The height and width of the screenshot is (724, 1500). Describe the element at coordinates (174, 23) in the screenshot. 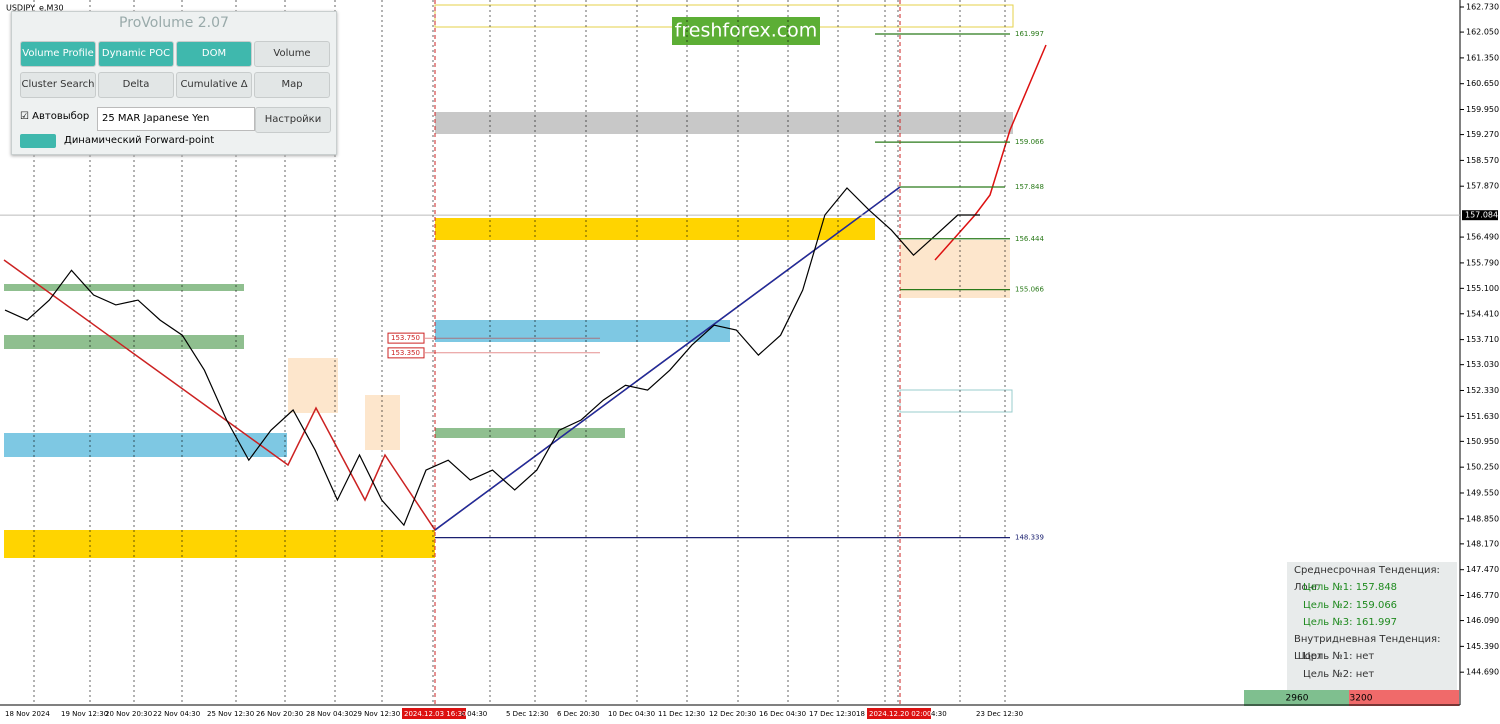

I see `panel-title: ProVolume 2.07` at that location.